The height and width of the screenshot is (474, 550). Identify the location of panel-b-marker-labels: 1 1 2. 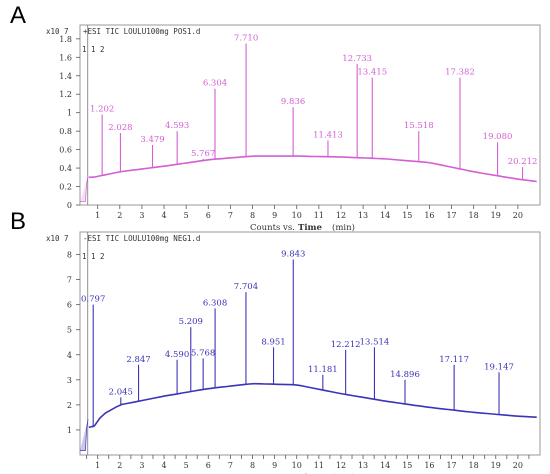
(93, 256).